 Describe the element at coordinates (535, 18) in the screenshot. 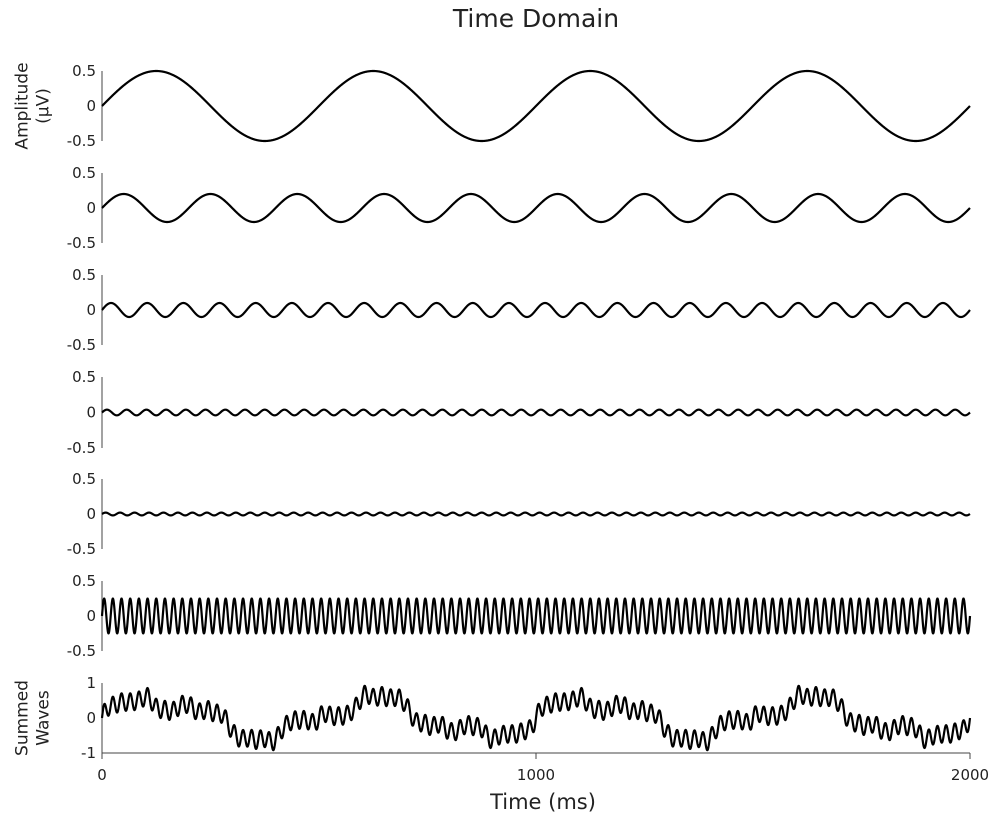

I see `chart-title: Time Domain` at that location.